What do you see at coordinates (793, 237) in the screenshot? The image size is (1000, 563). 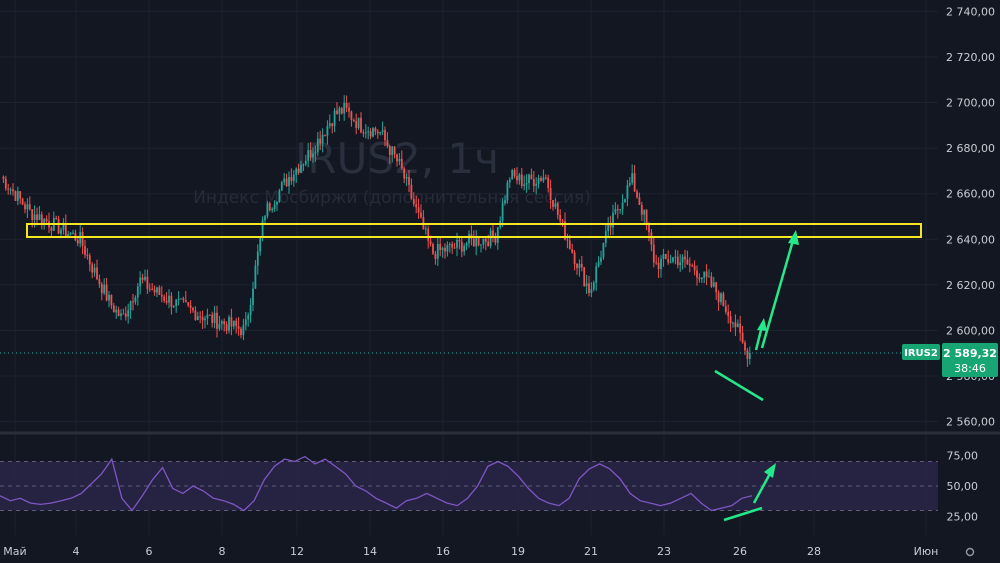 I see `long-up-arrow-head` at bounding box center [793, 237].